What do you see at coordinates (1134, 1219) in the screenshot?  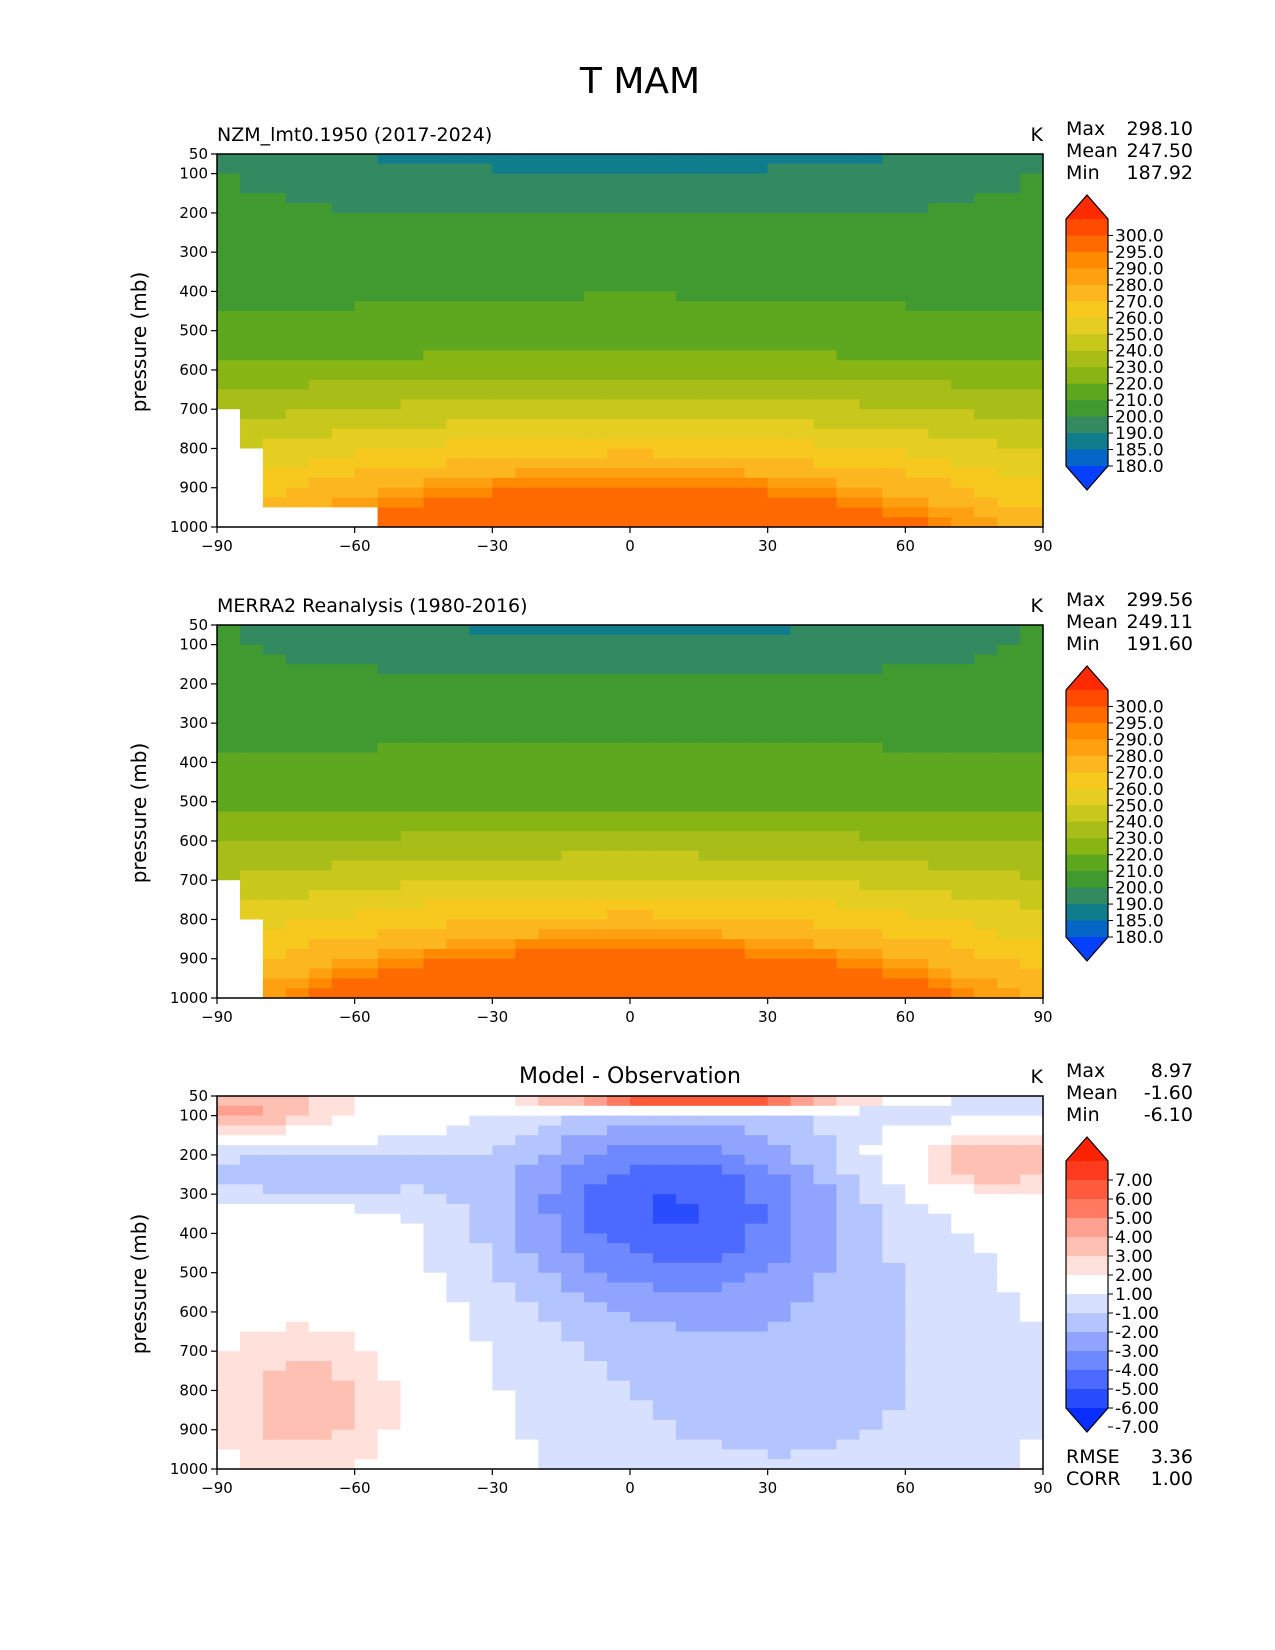 I see `colorbar-label: 5.00` at bounding box center [1134, 1219].